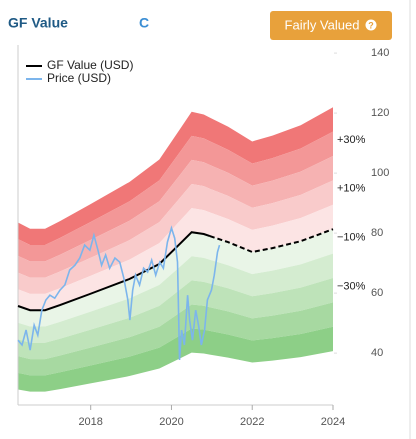 The image size is (416, 439). I want to click on y-tick-label: 80, so click(377, 233).